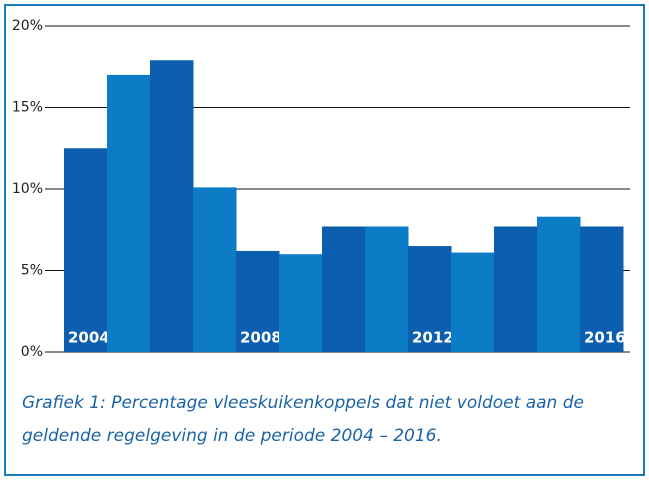  What do you see at coordinates (32, 271) in the screenshot?
I see `y-tick-label: 5%` at bounding box center [32, 271].